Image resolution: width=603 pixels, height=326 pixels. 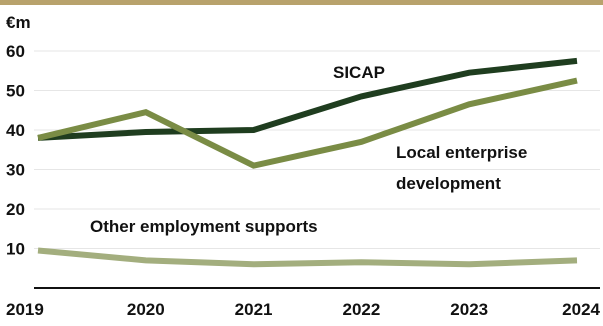 What do you see at coordinates (254, 309) in the screenshot?
I see `x-tick-label-2021: 2021` at bounding box center [254, 309].